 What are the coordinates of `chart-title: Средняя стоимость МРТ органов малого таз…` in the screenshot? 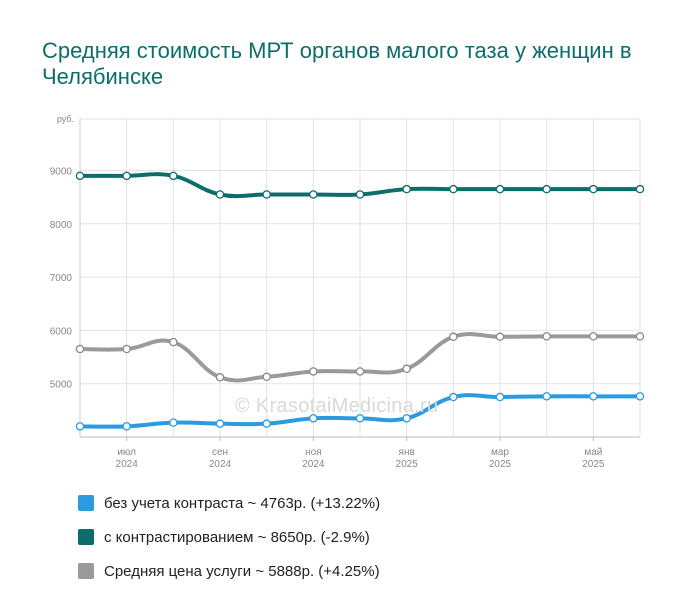 It's located at (337, 63).